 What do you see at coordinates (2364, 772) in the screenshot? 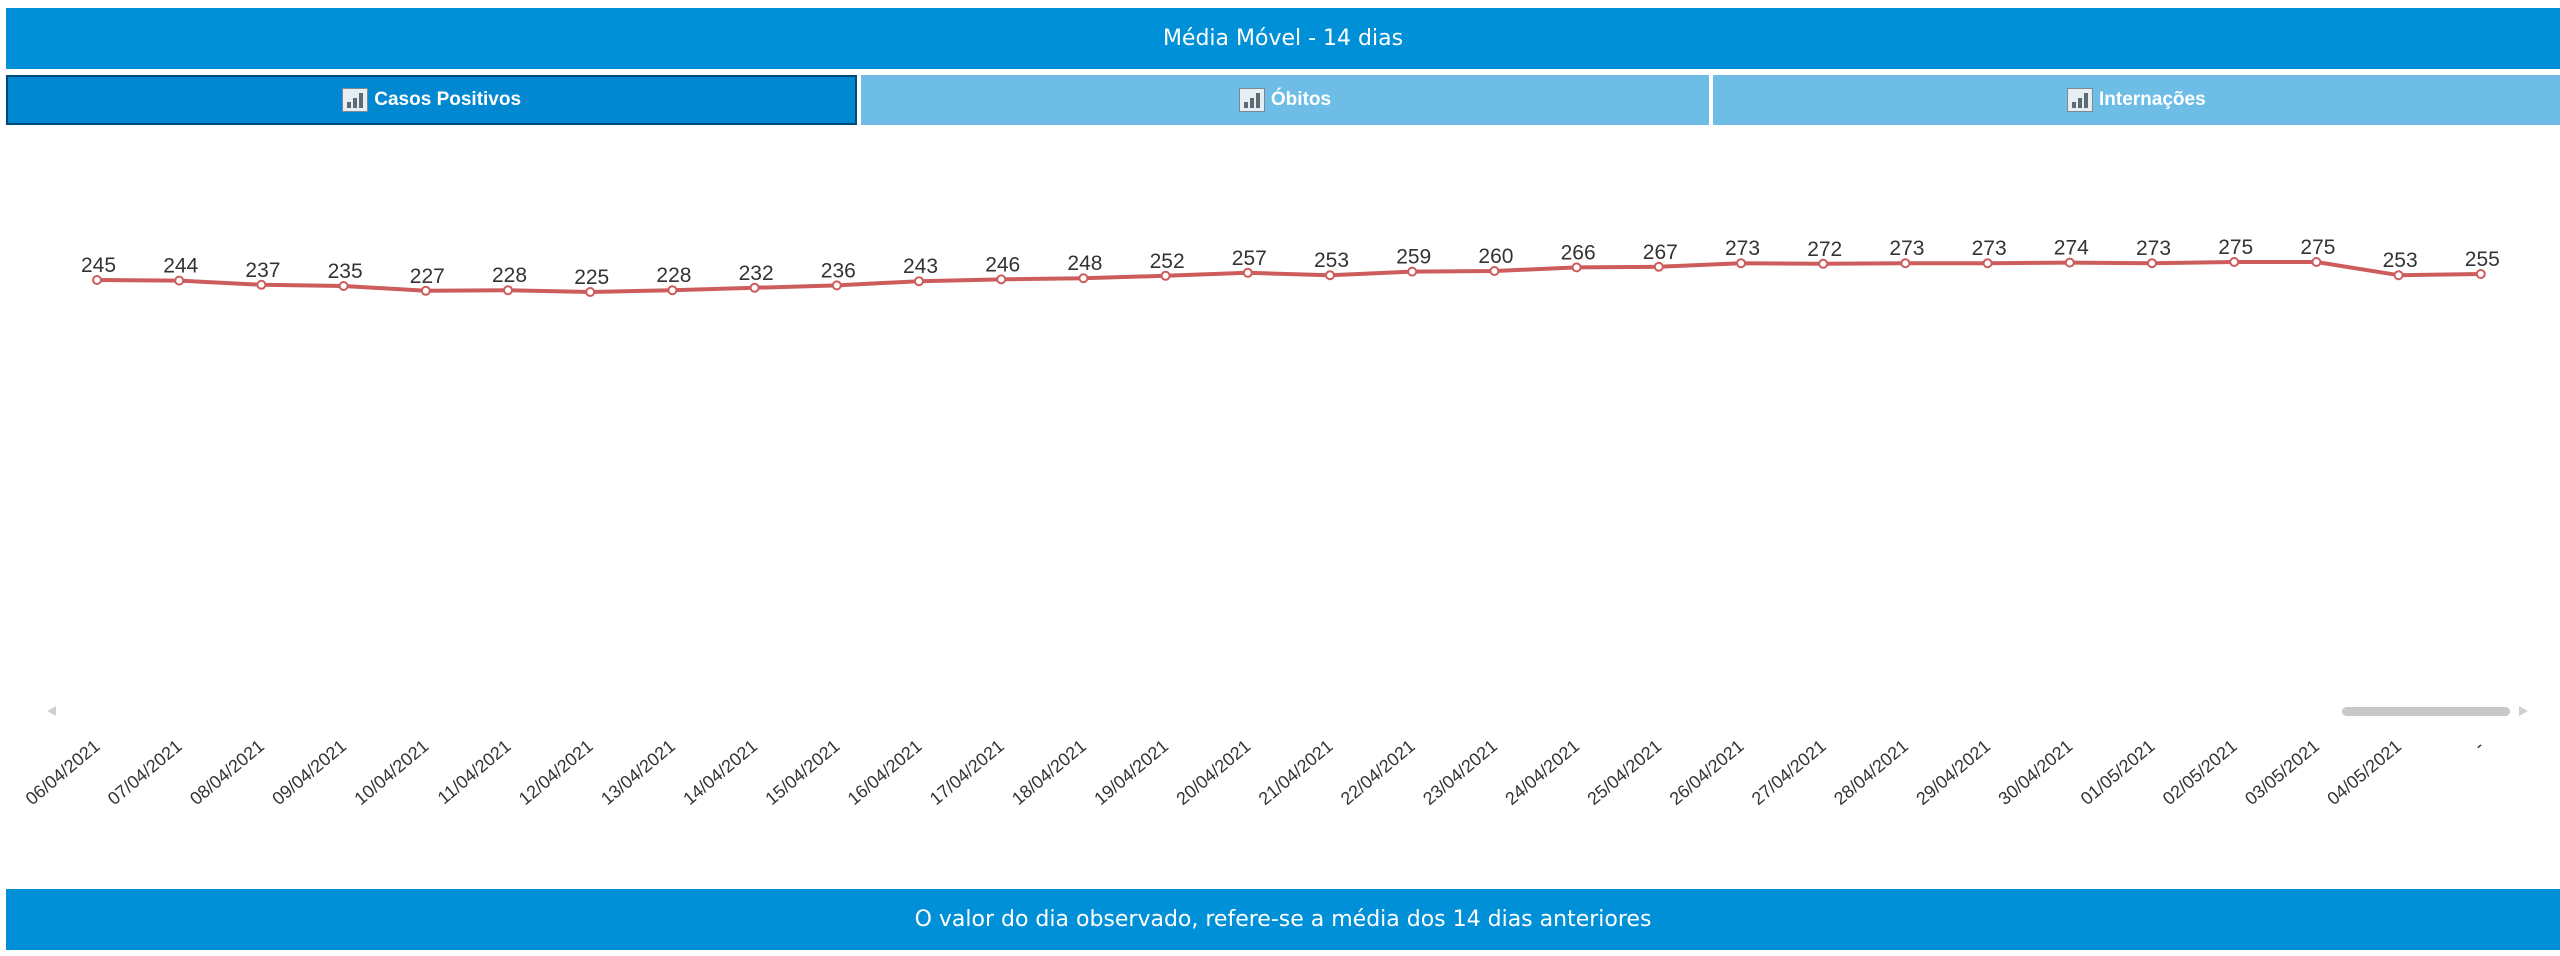
I see `x-tick-label: 04/05/2021` at bounding box center [2364, 772].